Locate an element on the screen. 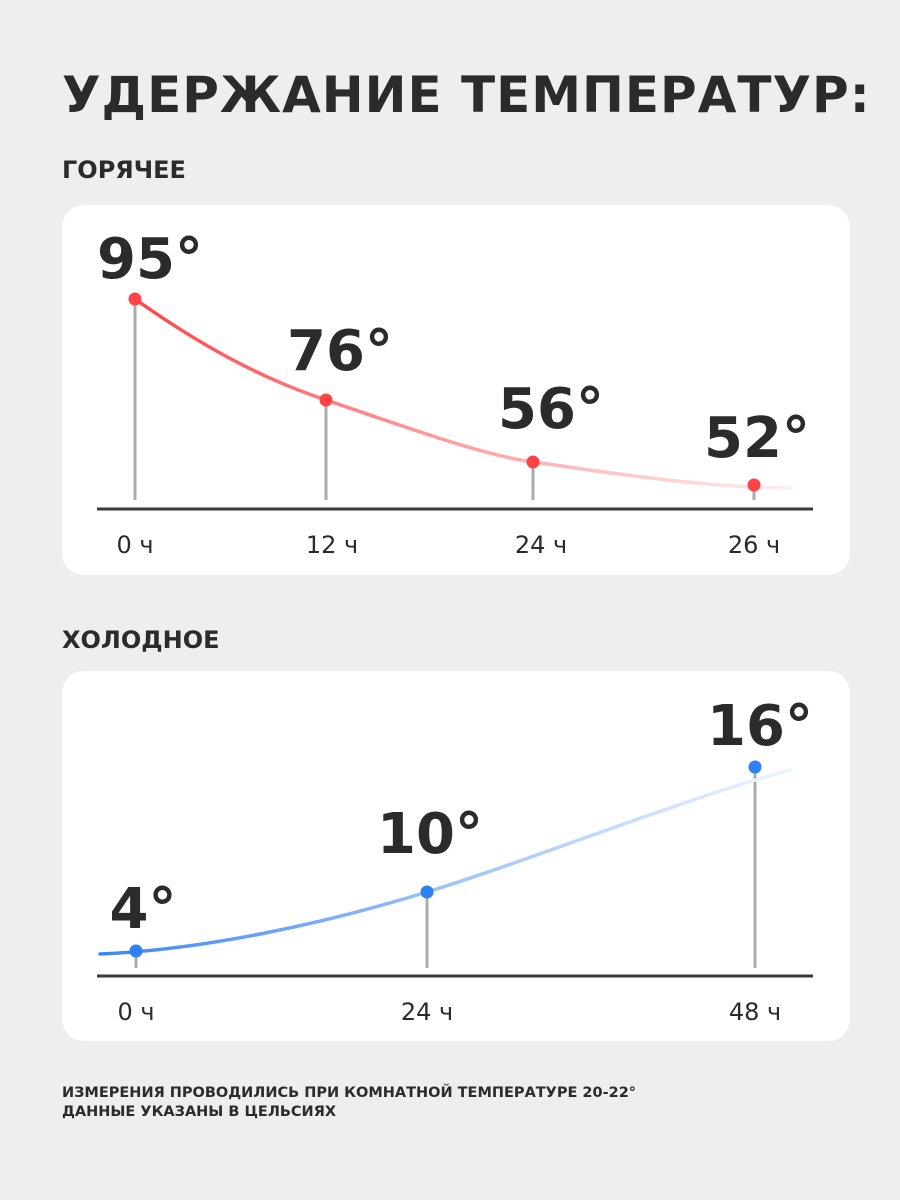 This screenshot has height=1200, width=900. footnote-line-2: ДАННЫЕ УКАЗАНЫ В ЦЕЛЬСИЯХ is located at coordinates (199, 1112).